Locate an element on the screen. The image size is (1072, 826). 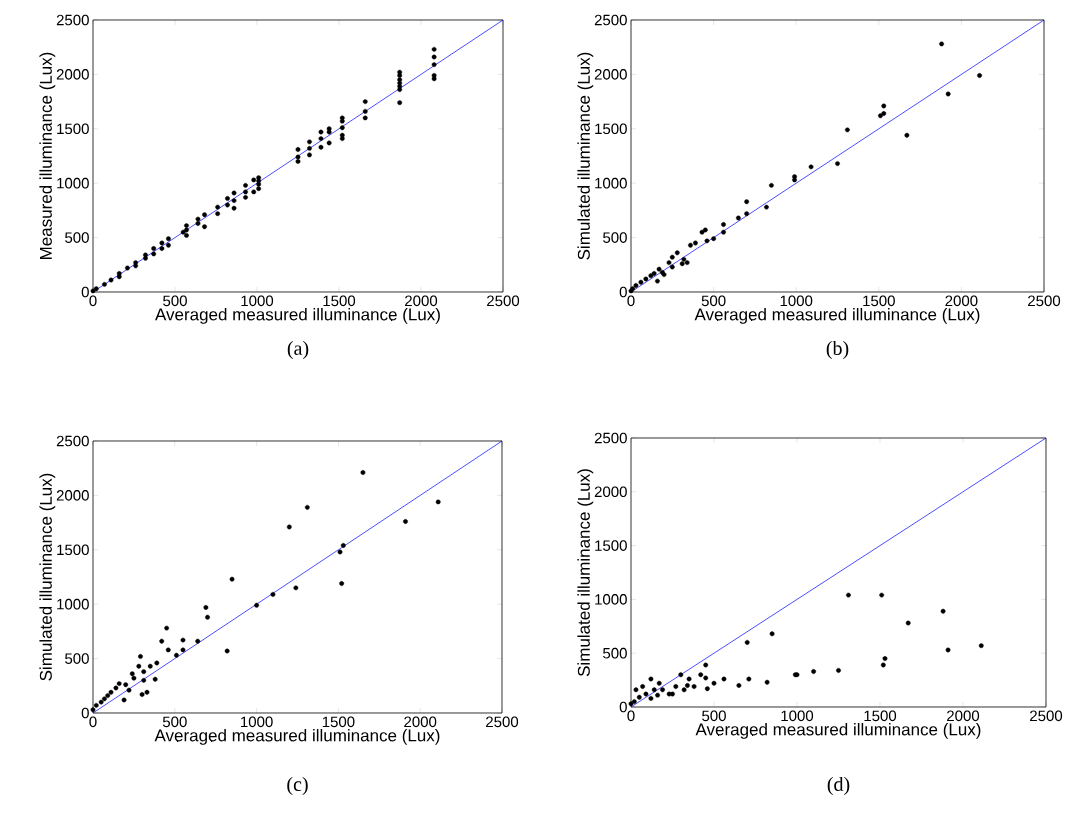
text: (d) is located at coordinates (838, 786).